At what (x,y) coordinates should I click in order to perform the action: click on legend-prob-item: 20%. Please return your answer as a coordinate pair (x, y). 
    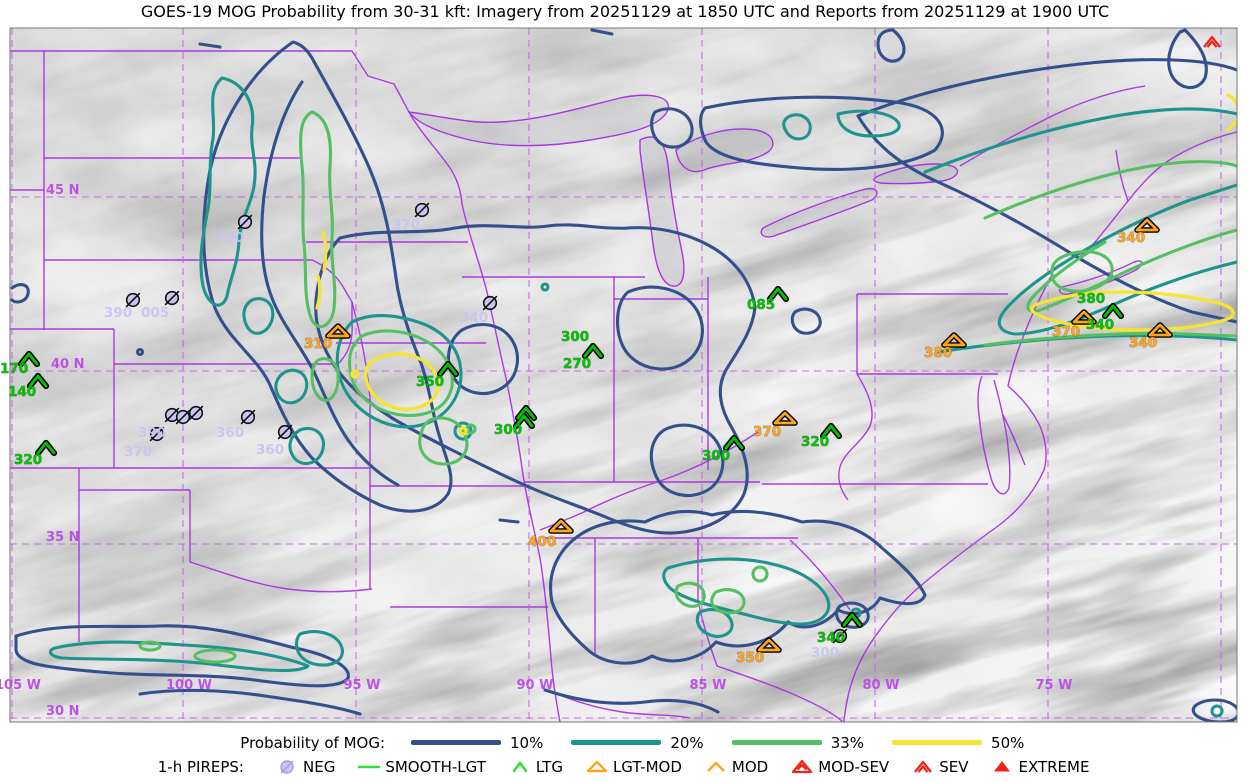
    Looking at the image, I should click on (637, 742).